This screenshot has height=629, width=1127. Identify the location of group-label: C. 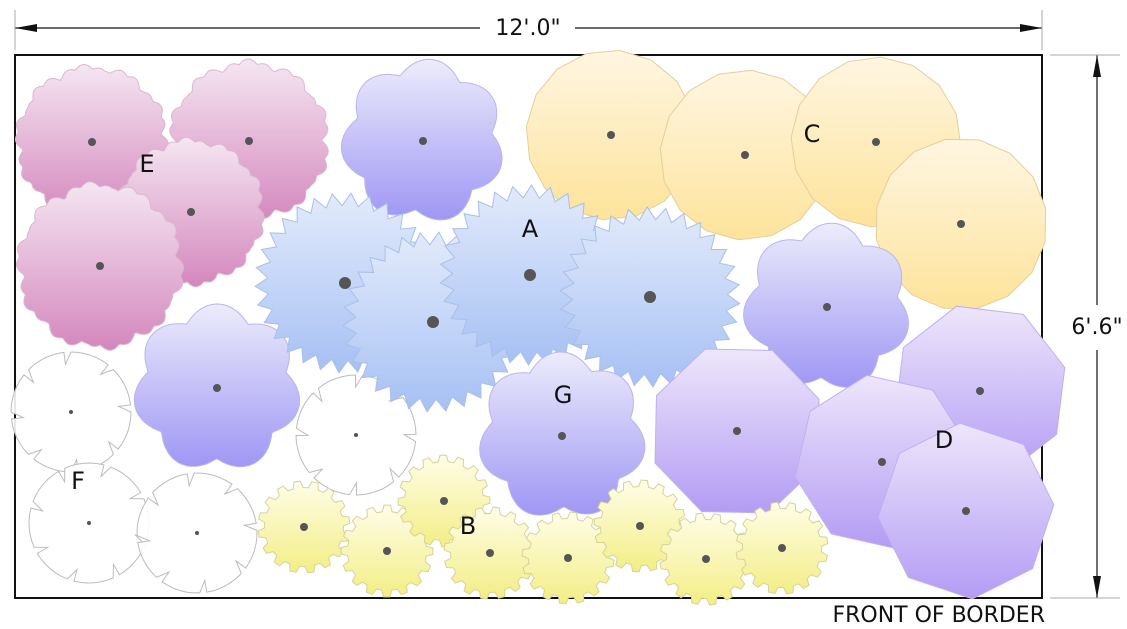
(812, 134).